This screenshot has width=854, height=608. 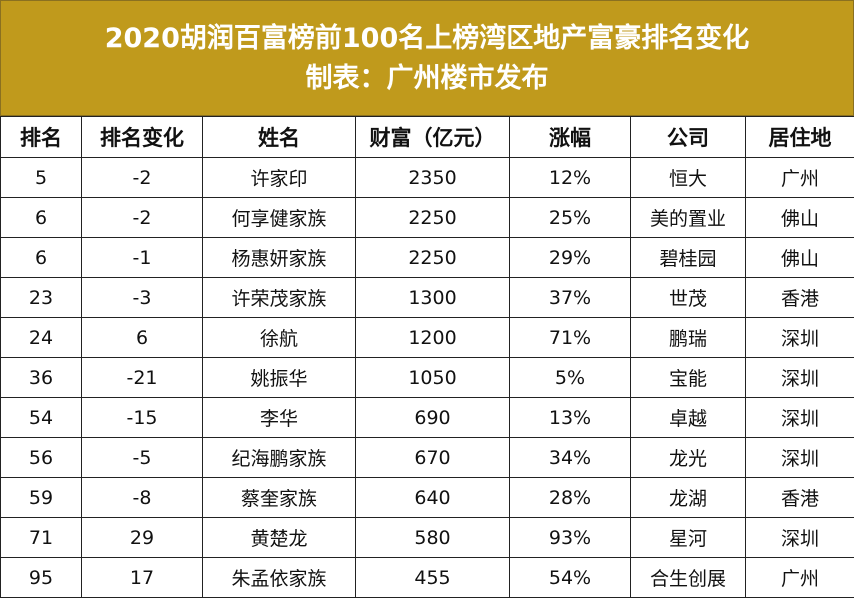 I want to click on table-row: 6 -2 何享健家族 2250 25% 美的置业 佛山, so click(x=427, y=217).